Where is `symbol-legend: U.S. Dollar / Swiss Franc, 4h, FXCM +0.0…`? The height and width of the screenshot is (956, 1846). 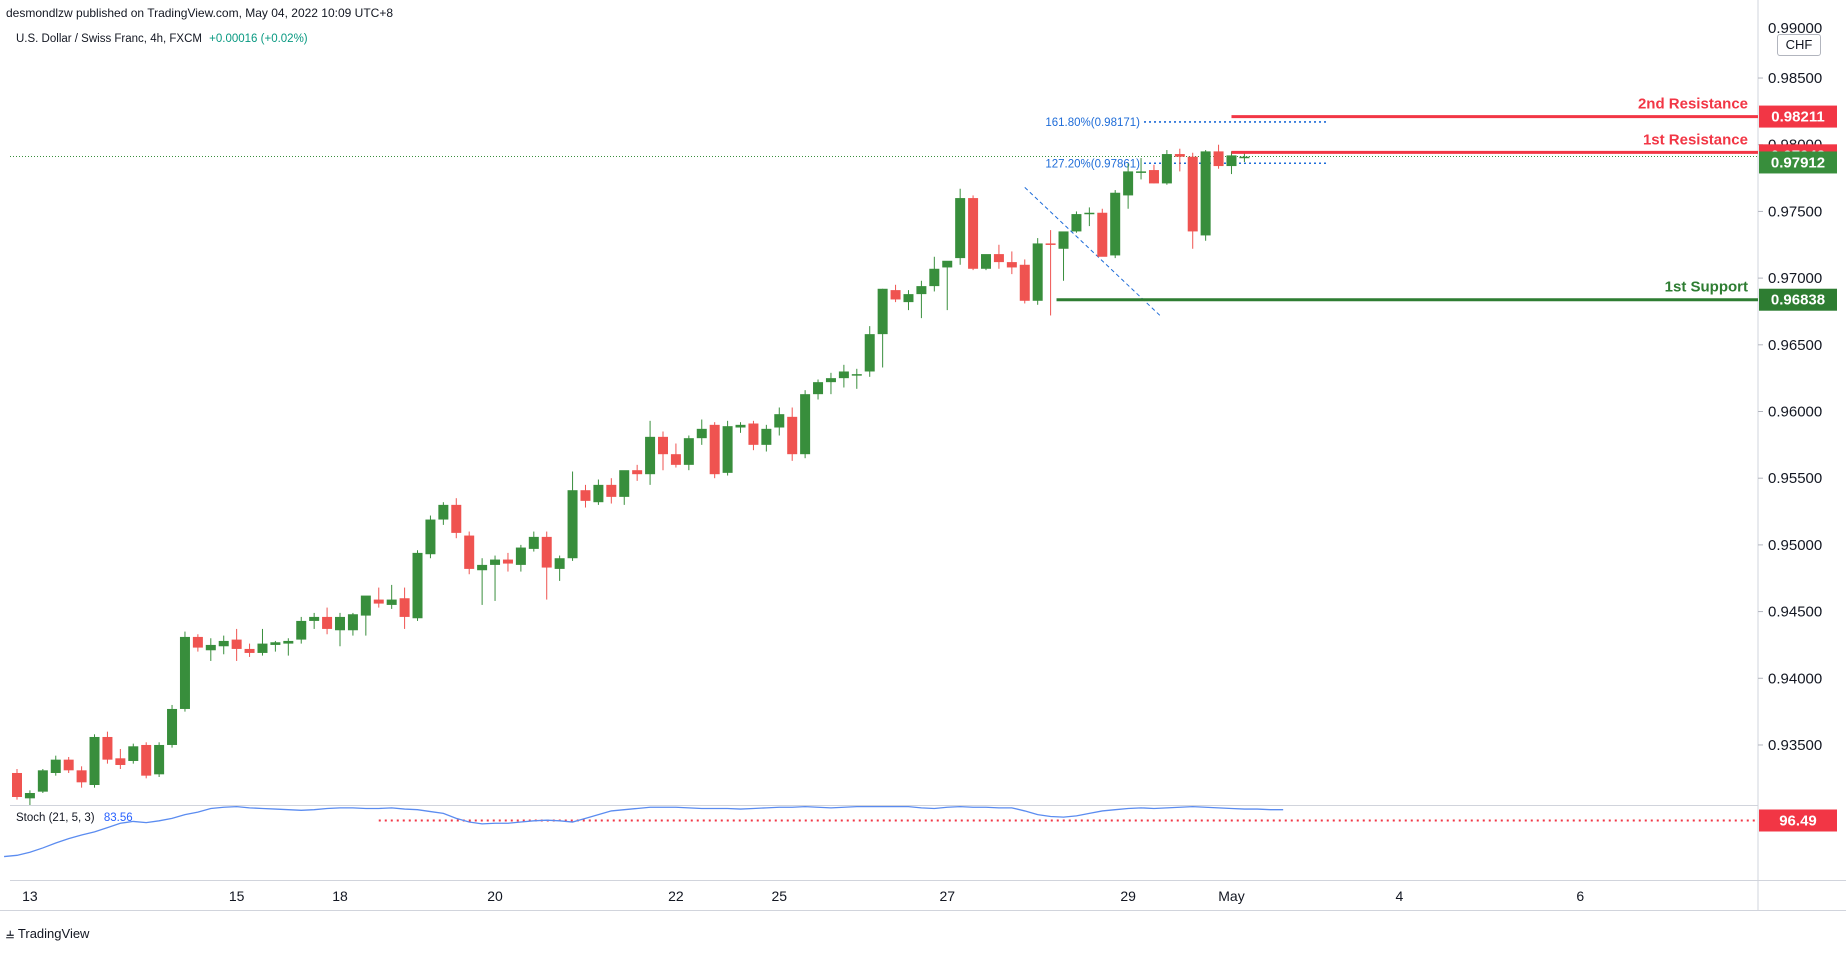
symbol-legend: U.S. Dollar / Swiss Franc, 4h, FXCM +0.0… is located at coordinates (162, 39).